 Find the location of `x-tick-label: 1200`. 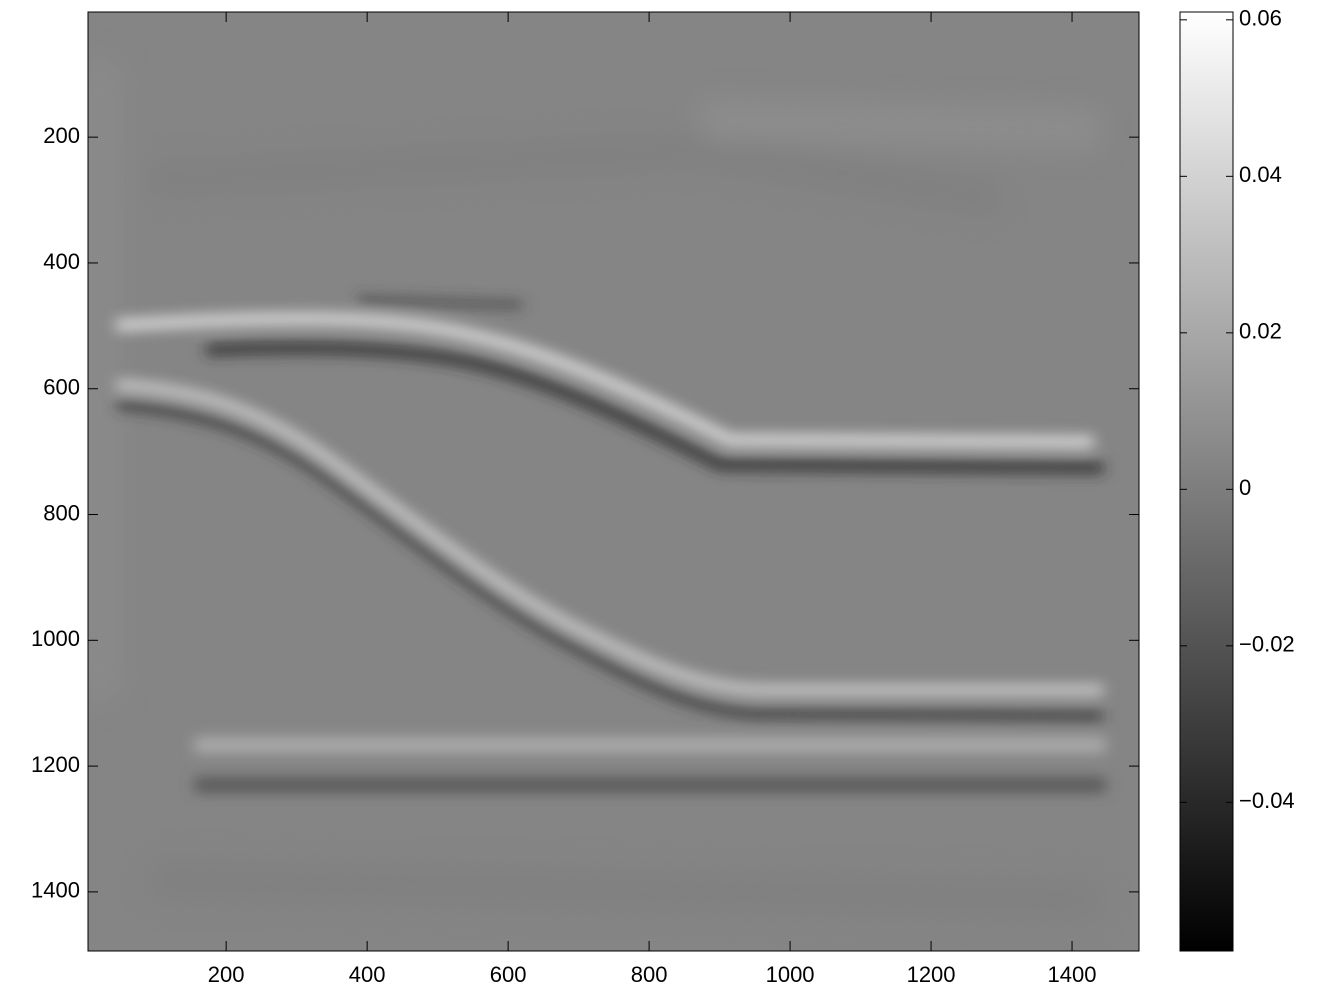

x-tick-label: 1200 is located at coordinates (931, 974).